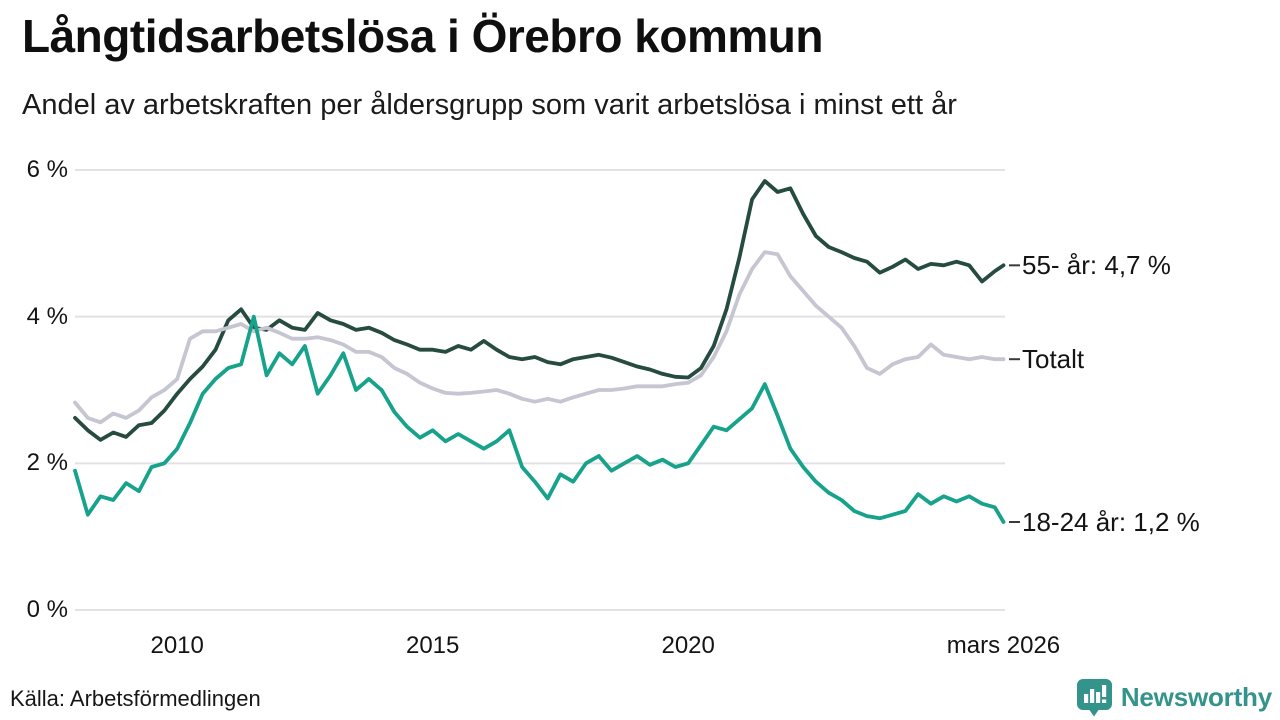 This screenshot has width=1280, height=720. What do you see at coordinates (177, 645) in the screenshot?
I see `x-tick-2010: 2010` at bounding box center [177, 645].